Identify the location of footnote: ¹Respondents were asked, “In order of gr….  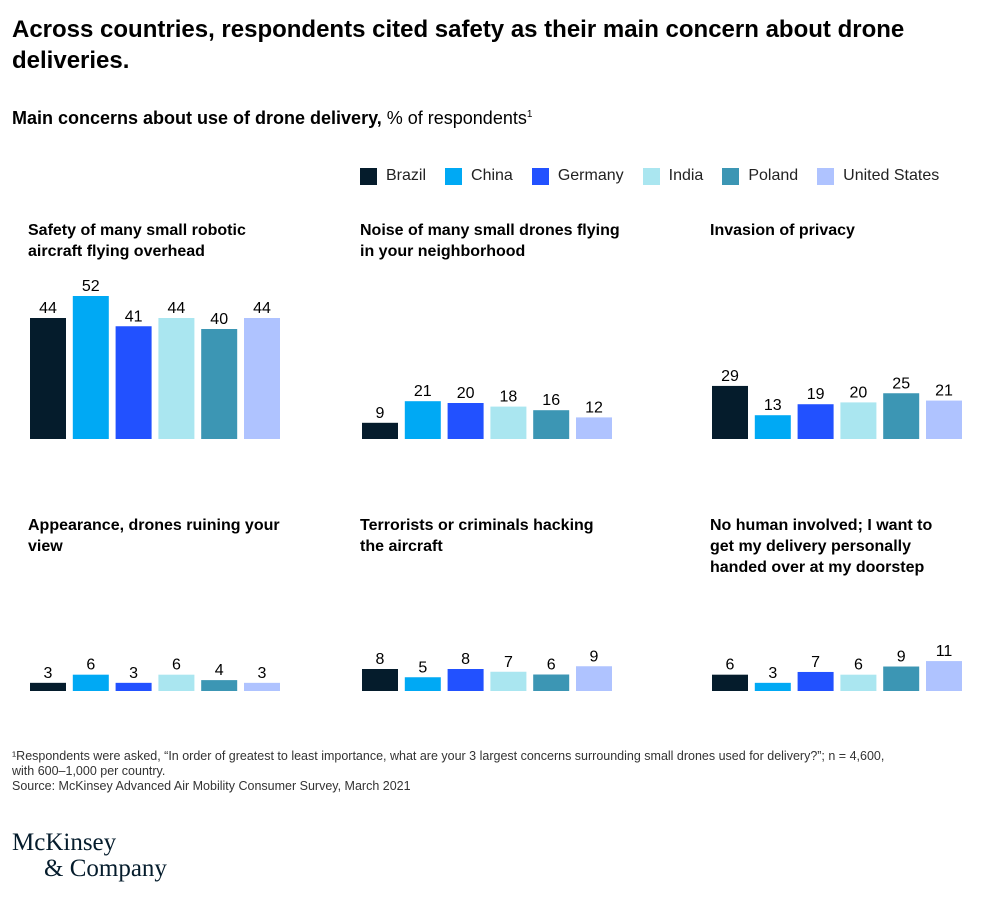
(448, 771).